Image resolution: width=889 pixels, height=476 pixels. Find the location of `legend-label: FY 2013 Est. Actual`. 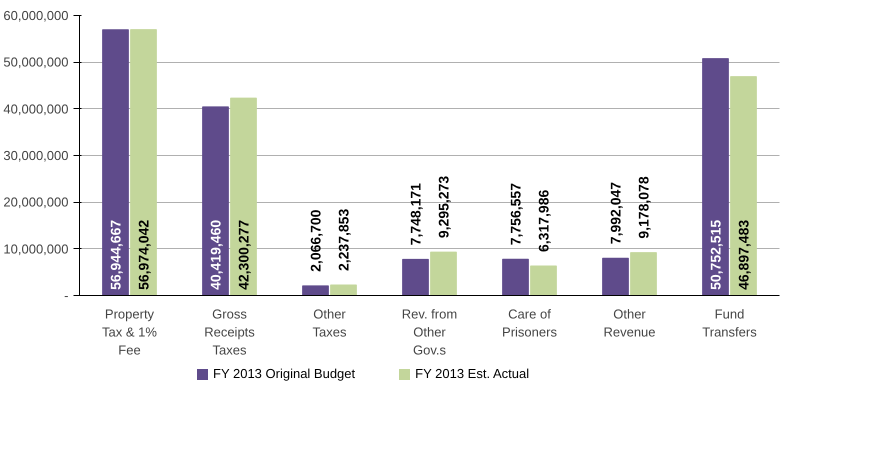

legend-label: FY 2013 Est. Actual is located at coordinates (472, 374).